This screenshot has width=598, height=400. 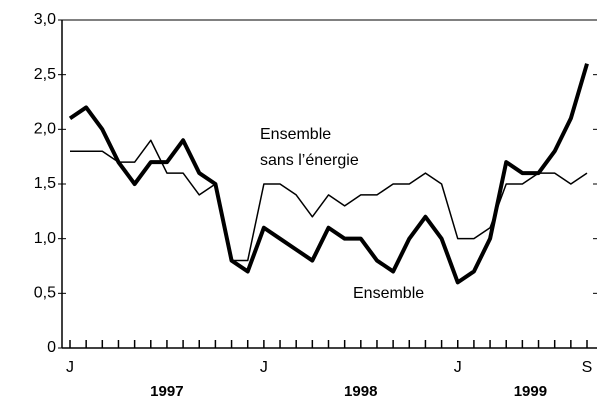 What do you see at coordinates (51, 347) in the screenshot?
I see `y-tick-label: 0` at bounding box center [51, 347].